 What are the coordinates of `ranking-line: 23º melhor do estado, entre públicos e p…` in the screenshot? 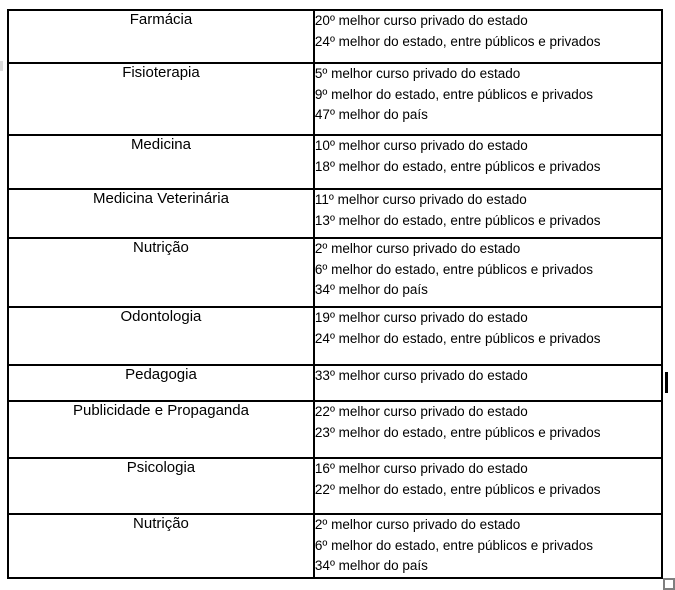 It's located at (457, 432).